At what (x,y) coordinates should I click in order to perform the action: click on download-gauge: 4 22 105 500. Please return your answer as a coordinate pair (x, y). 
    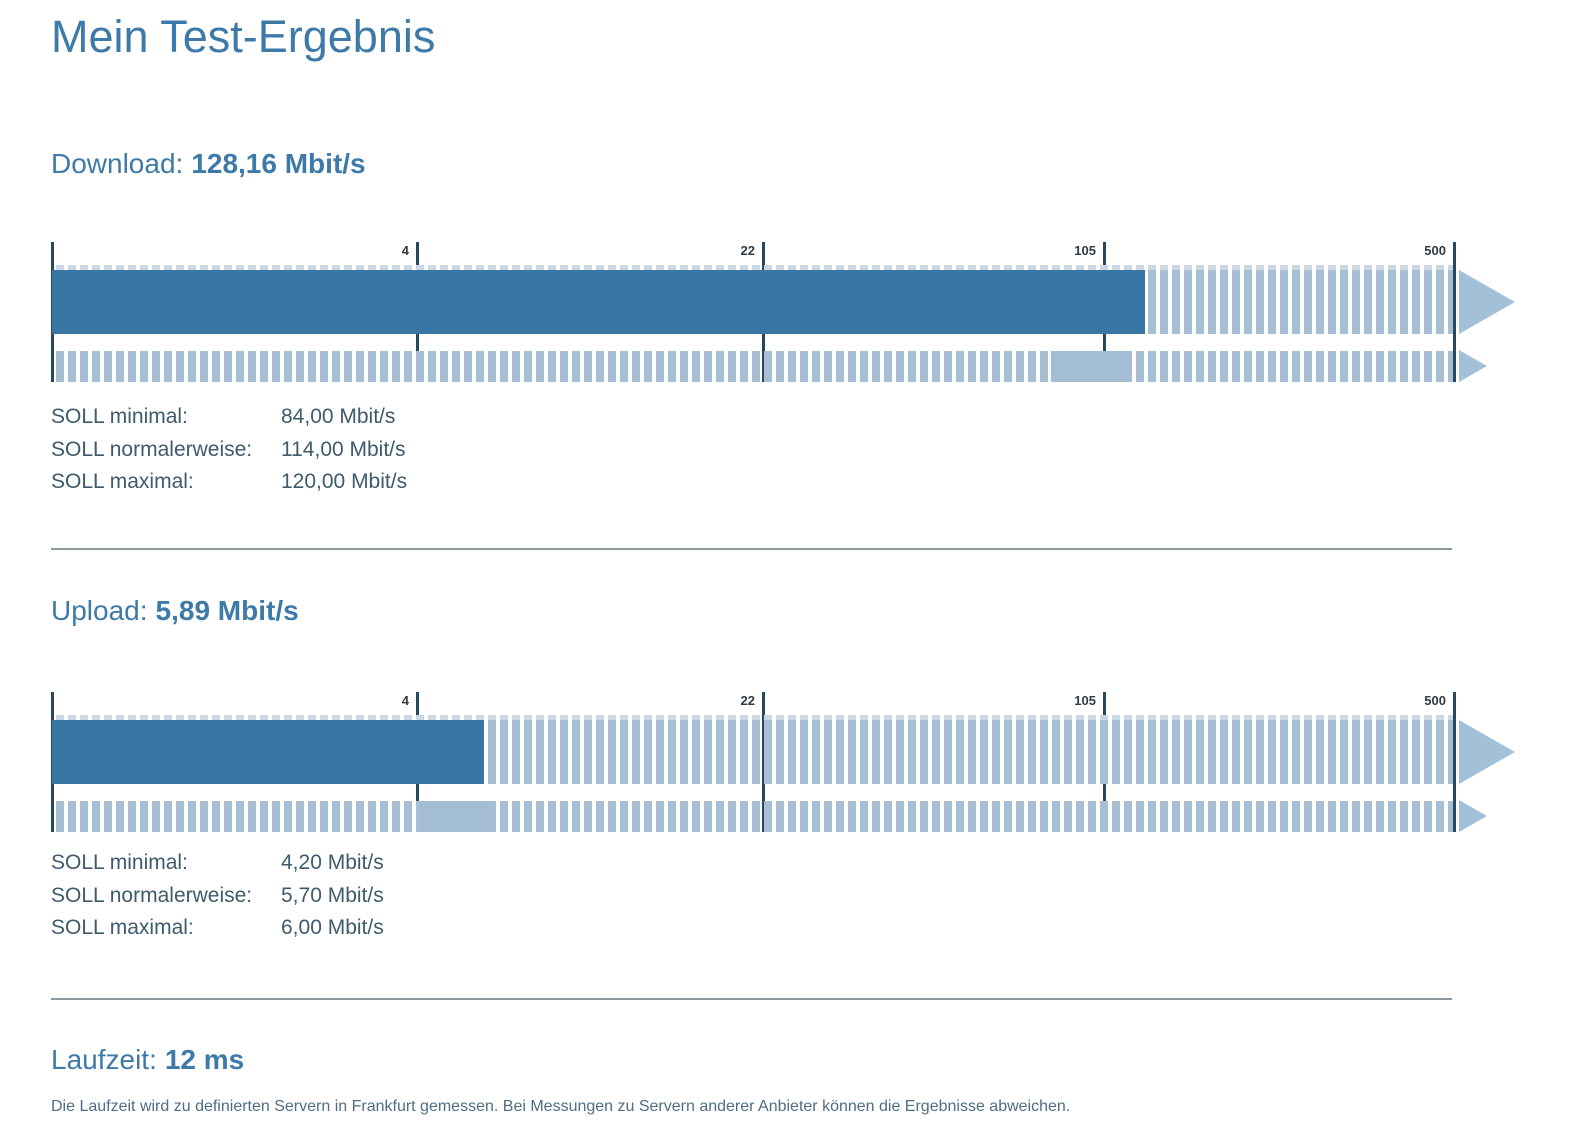
    Looking at the image, I should click on (784, 312).